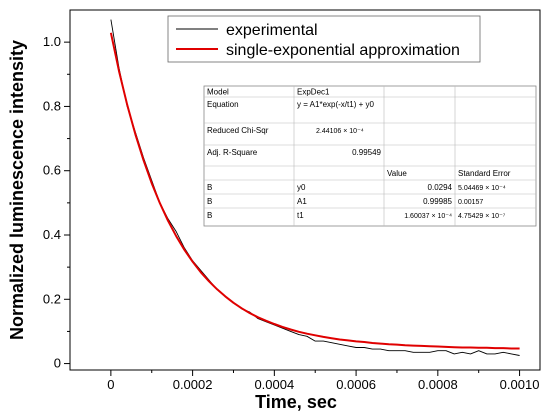 This screenshot has width=550, height=417. I want to click on table-cell: 4.75429 × 10⁻⁷, so click(482, 216).